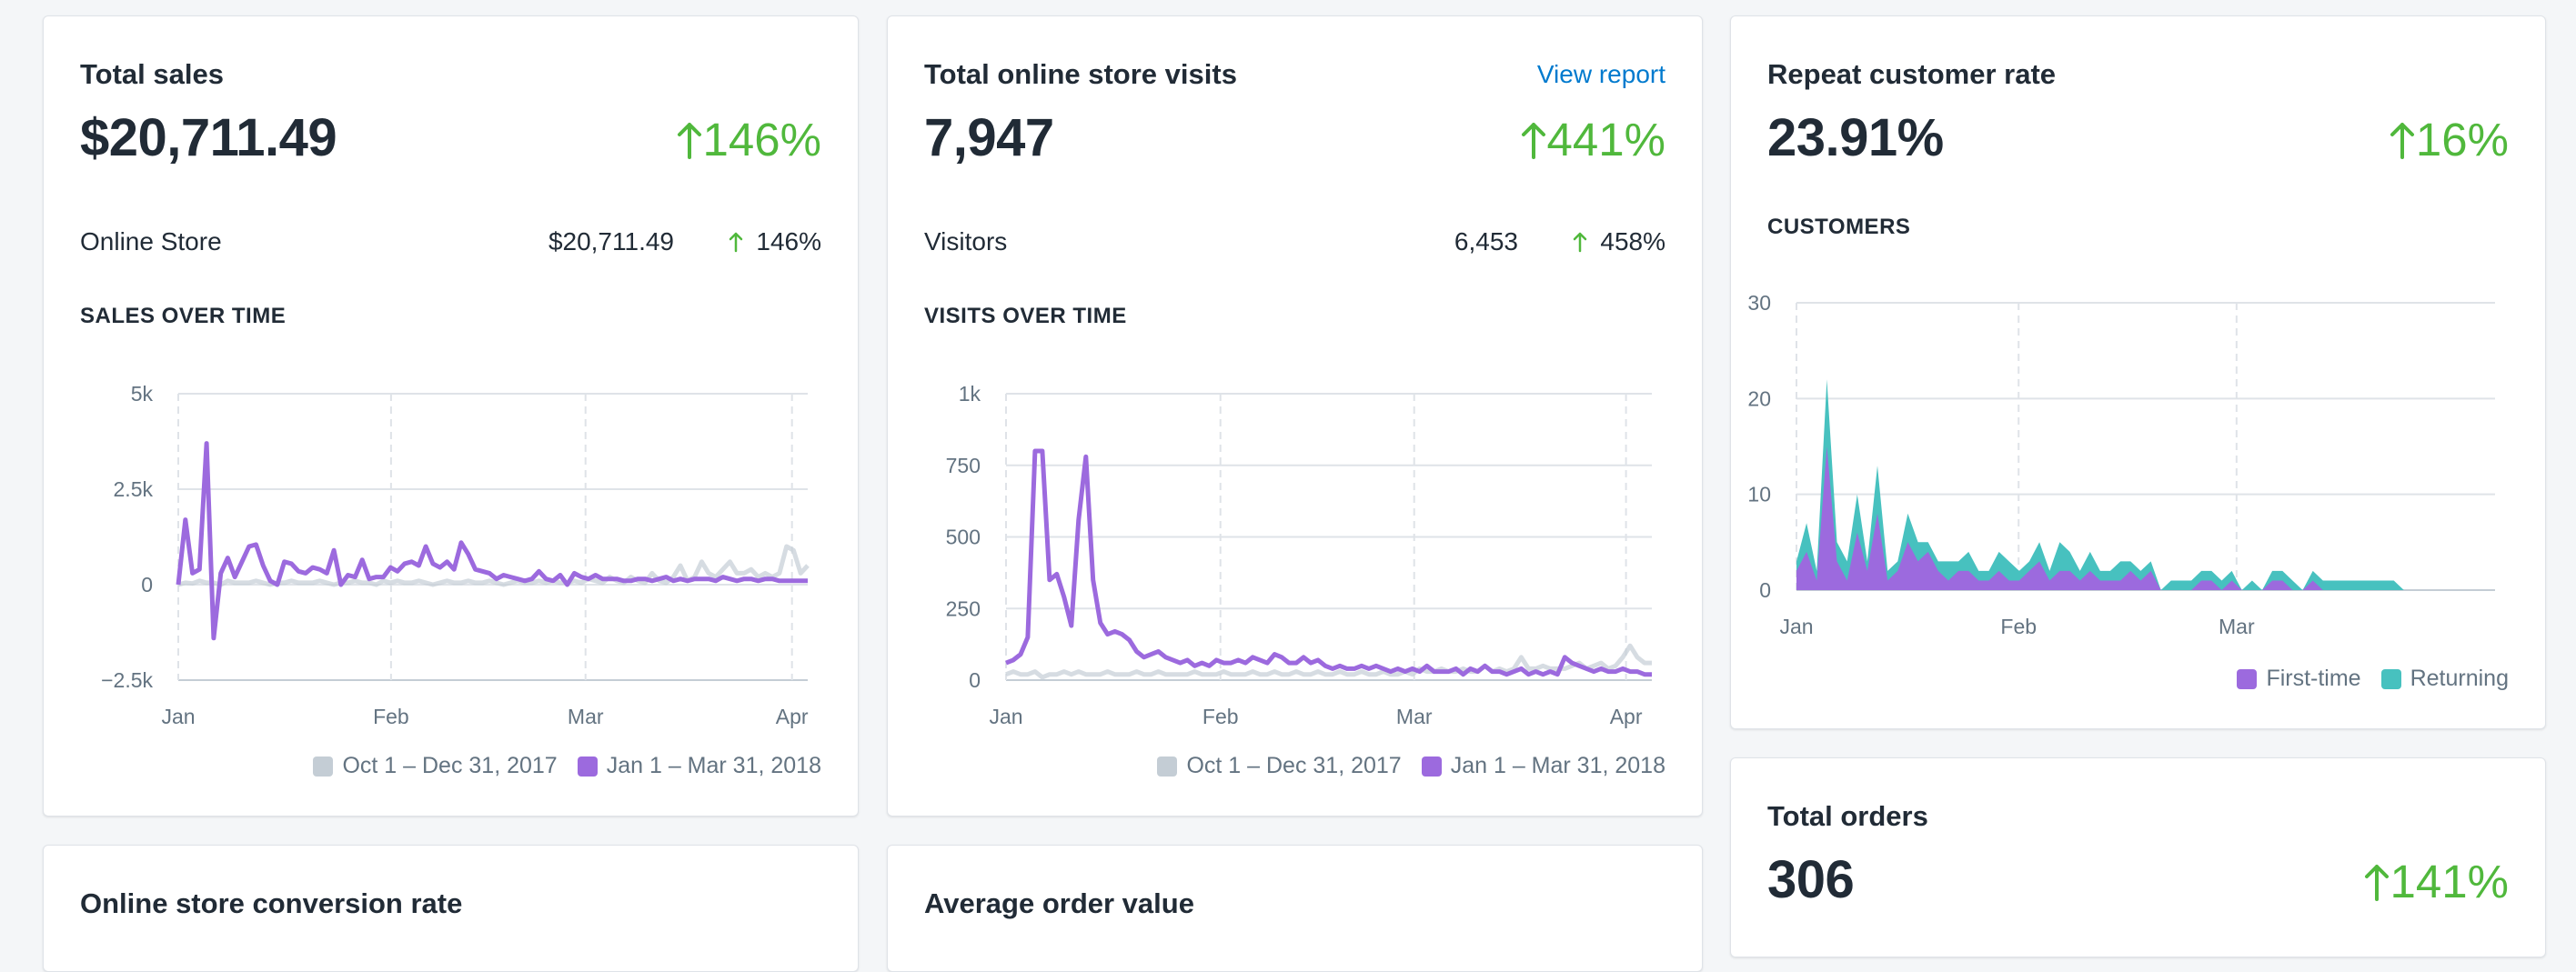 This screenshot has height=972, width=2576. Describe the element at coordinates (1025, 316) in the screenshot. I see `visits-over-time-label: VISITS OVER TIME` at that location.